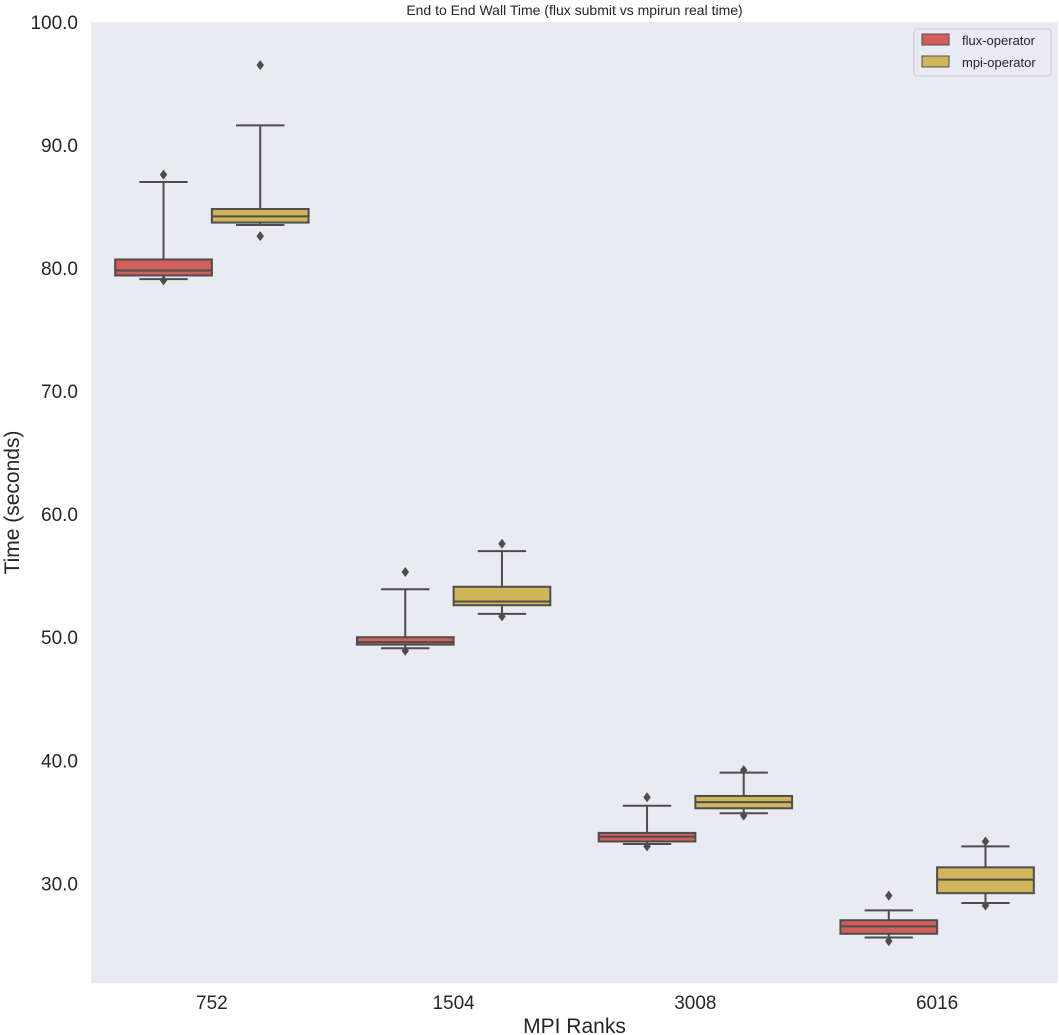  I want to click on legend-label: flux-operator, so click(999, 40).